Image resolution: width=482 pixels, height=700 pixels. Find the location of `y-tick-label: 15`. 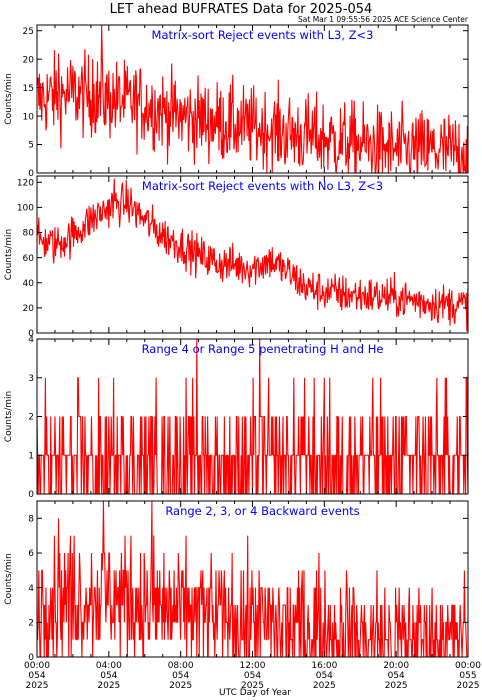

y-tick-label: 15 is located at coordinates (28, 89).